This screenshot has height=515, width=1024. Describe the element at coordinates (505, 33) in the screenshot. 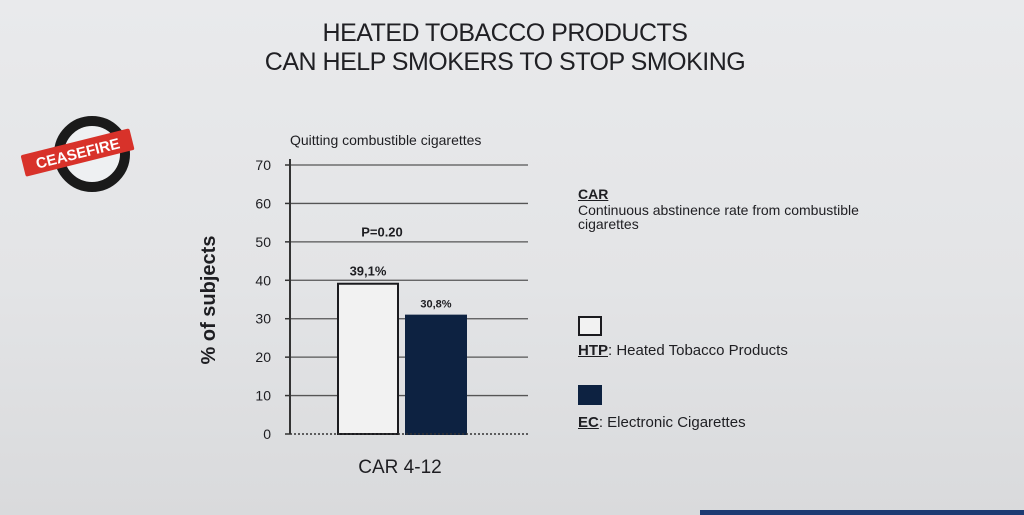

I see `title-line-1: HEATED TOBACCO PRODUCTS` at that location.